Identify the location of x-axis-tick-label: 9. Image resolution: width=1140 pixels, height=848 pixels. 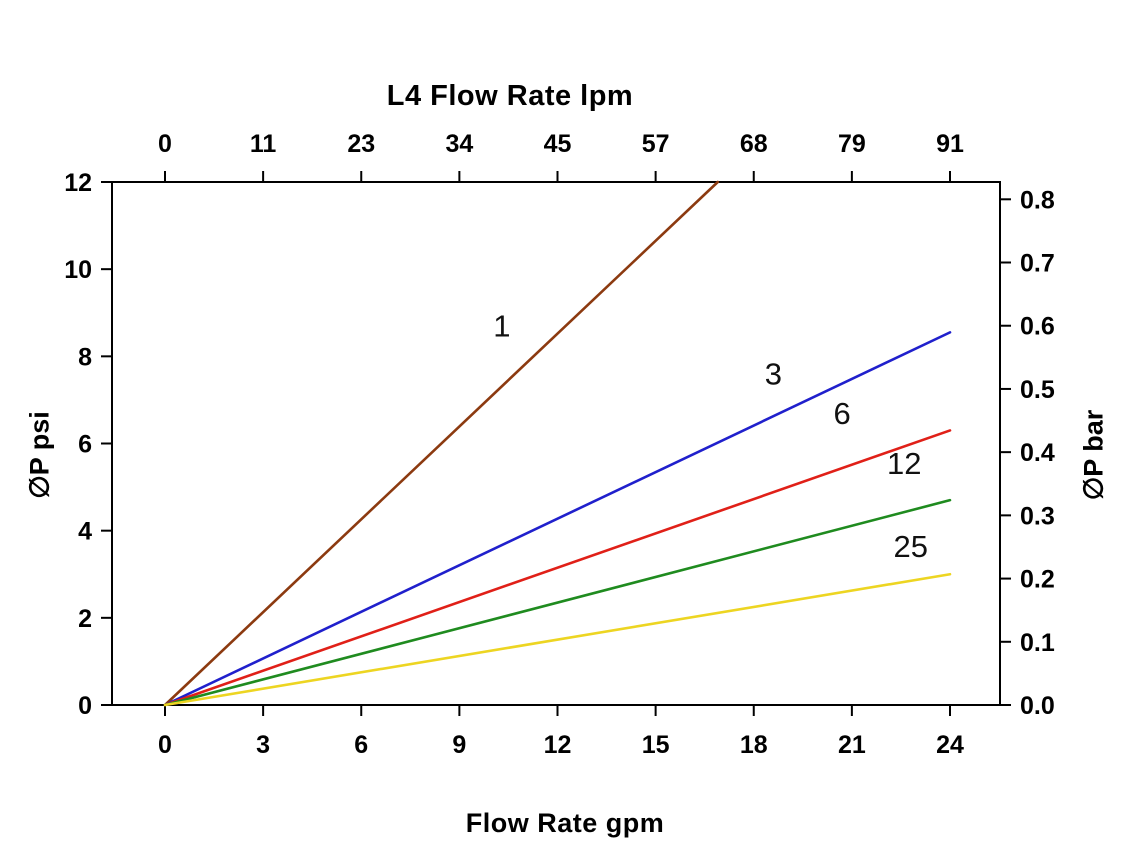
(459, 745).